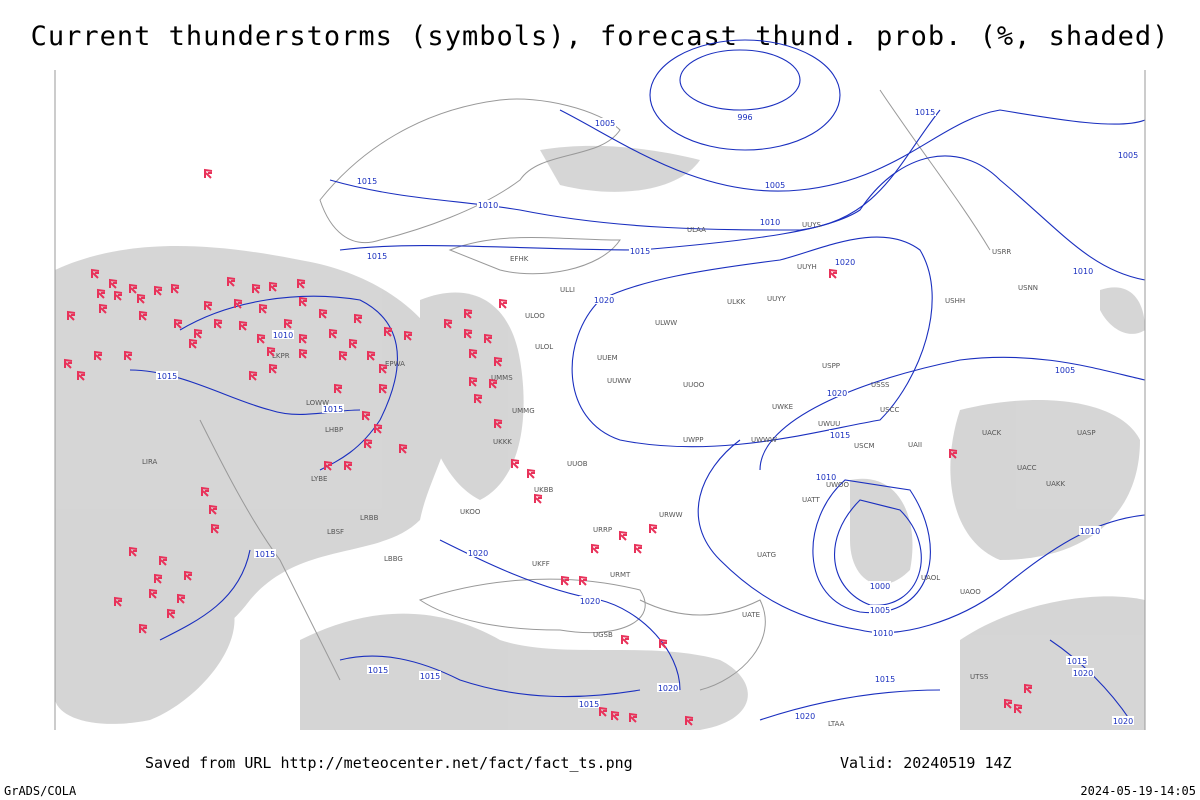  I want to click on station-code: ULKK, so click(736, 302).